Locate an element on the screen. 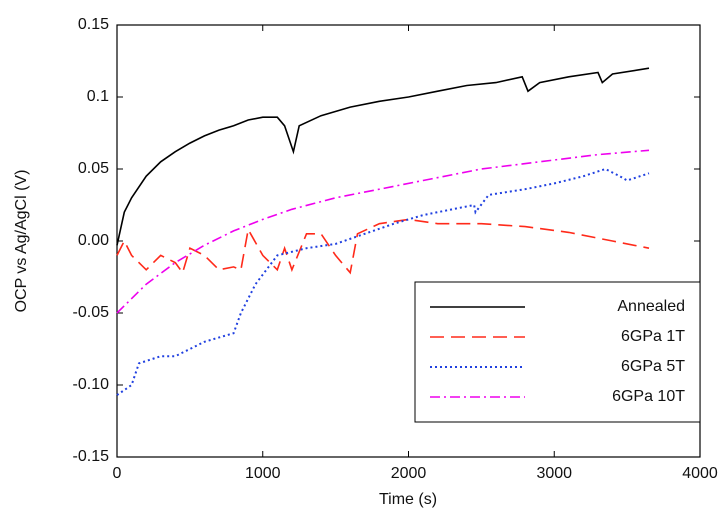 This screenshot has width=722, height=518. x-tick-label: 0 is located at coordinates (117, 473).